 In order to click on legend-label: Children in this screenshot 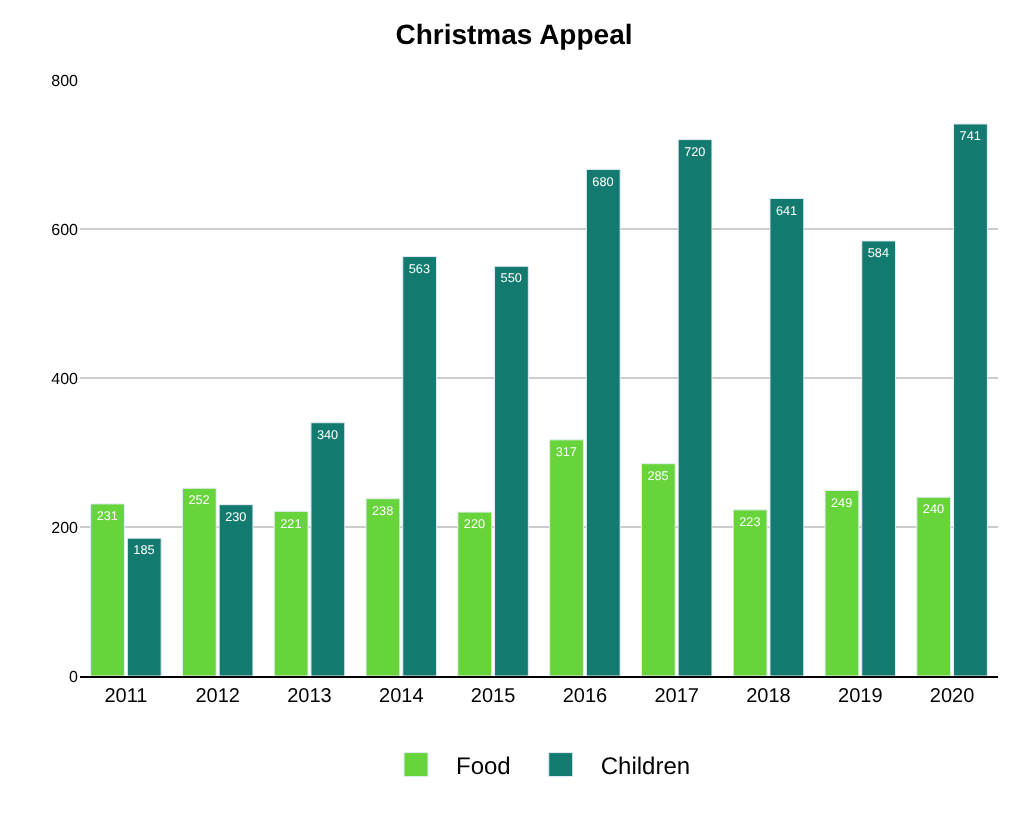, I will do `click(645, 765)`.